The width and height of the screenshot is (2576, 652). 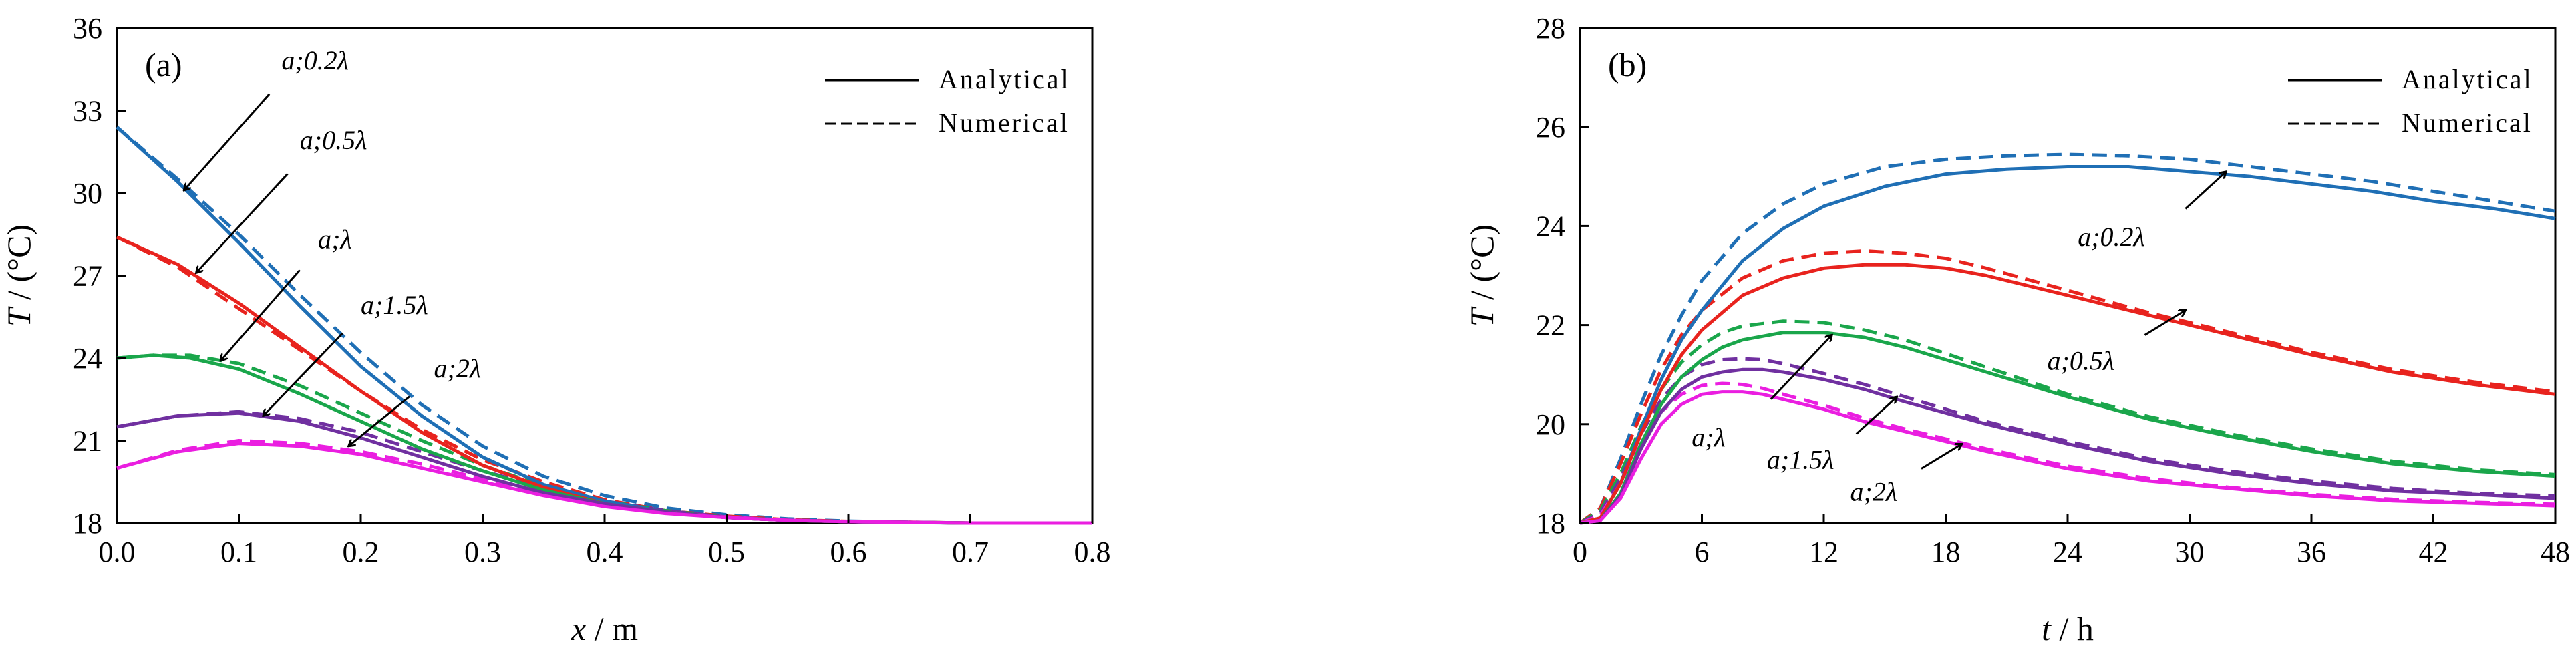 I want to click on x-tick-label: 42, so click(x=2433, y=552).